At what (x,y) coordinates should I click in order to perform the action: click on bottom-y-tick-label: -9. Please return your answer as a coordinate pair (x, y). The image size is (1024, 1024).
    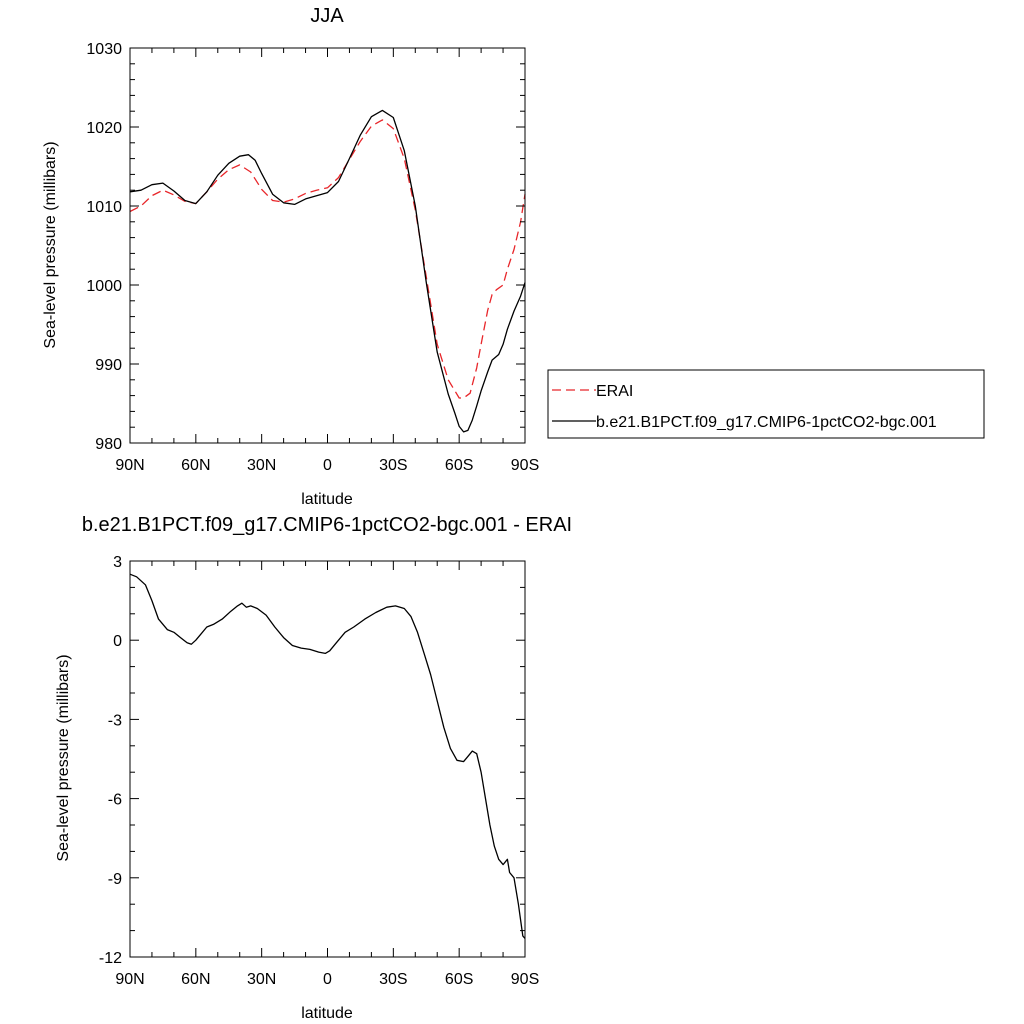
    Looking at the image, I should click on (115, 879).